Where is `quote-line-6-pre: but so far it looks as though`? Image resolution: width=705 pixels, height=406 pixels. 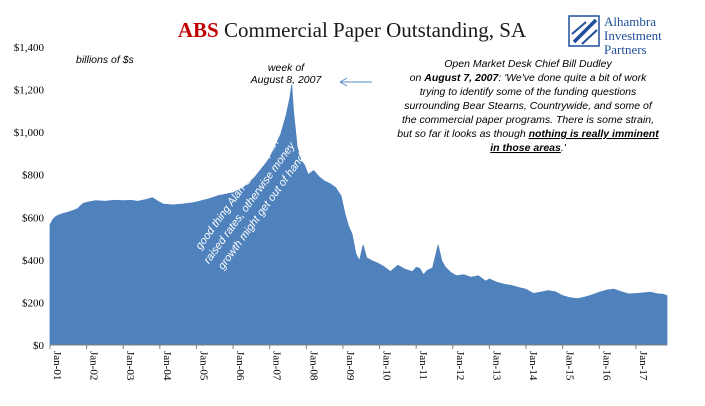 quote-line-6-pre: but so far it looks as though is located at coordinates (462, 134).